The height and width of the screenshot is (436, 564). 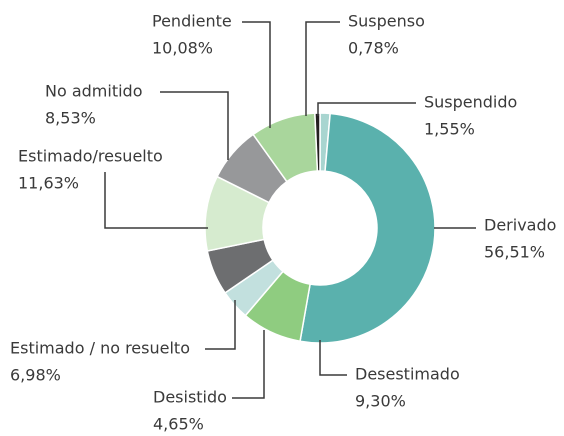 I want to click on slice-label: Estimado / no resuelto, so click(x=100, y=348).